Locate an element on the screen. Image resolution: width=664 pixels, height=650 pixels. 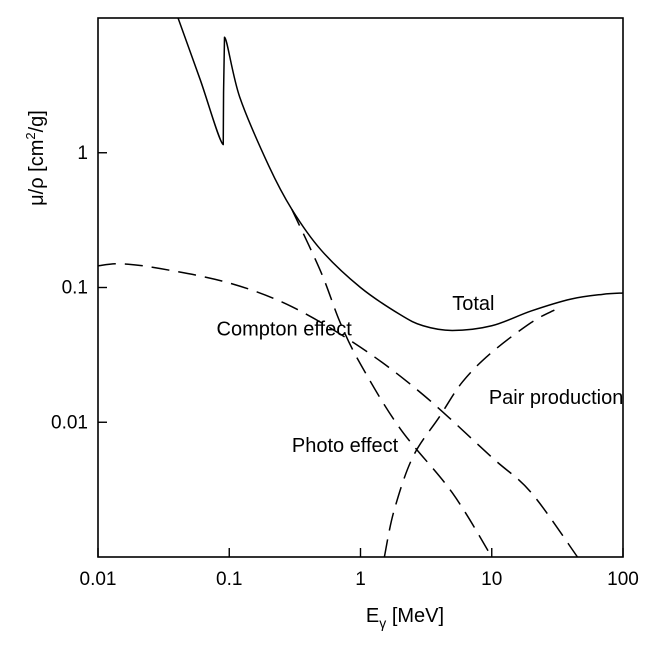
y-tick-label: 0.01 is located at coordinates (69, 422).